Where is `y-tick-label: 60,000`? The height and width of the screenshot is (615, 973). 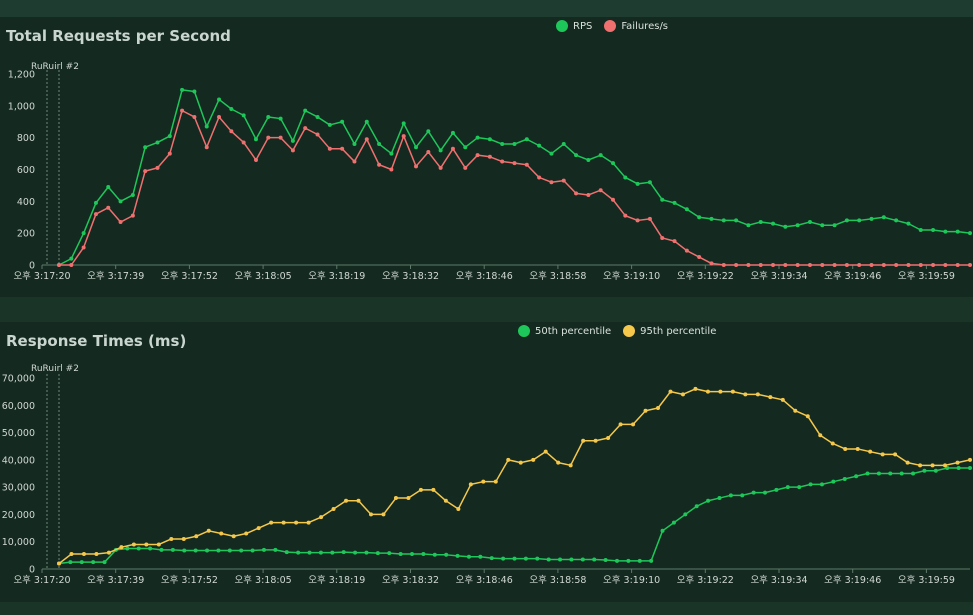
y-tick-label: 60,000 is located at coordinates (18, 406).